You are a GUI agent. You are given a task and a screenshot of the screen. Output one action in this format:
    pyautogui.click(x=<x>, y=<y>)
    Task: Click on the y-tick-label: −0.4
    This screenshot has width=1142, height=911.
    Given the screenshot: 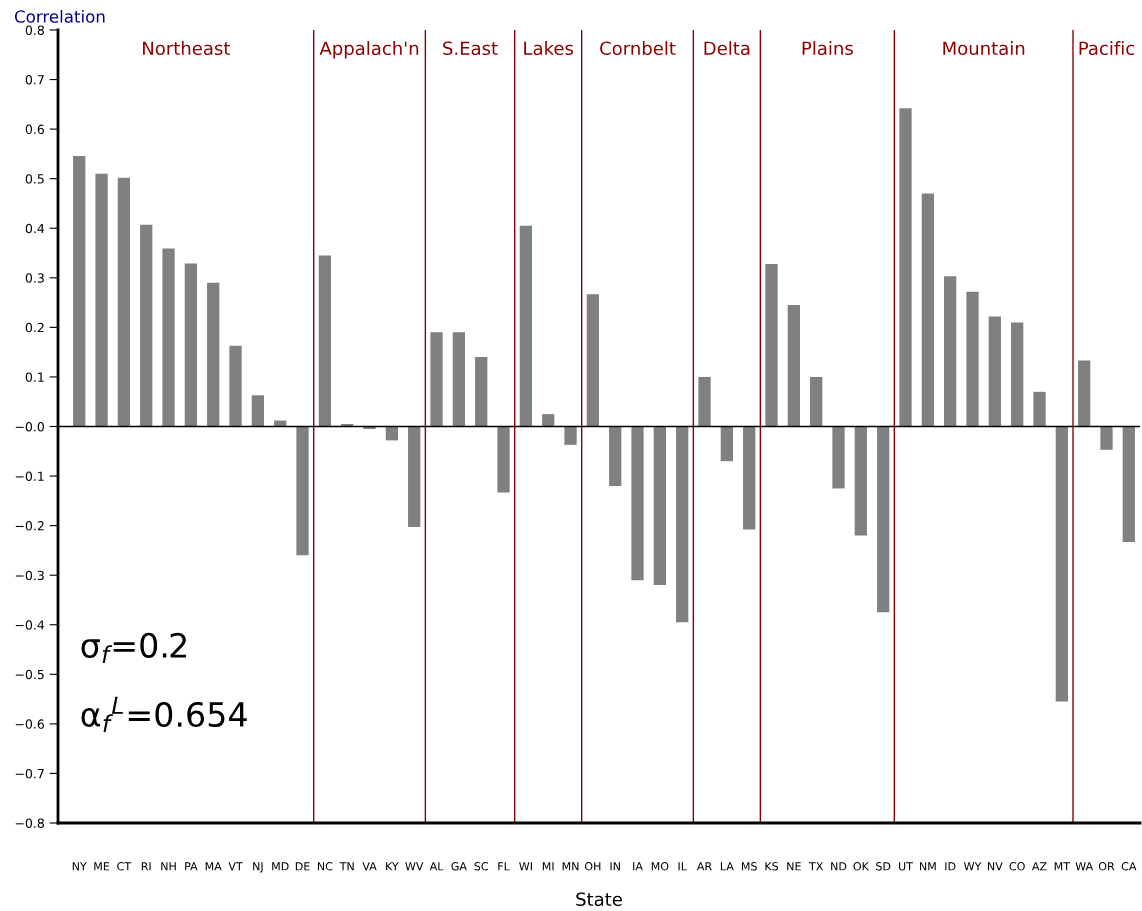 What is the action you would take?
    pyautogui.click(x=30, y=625)
    